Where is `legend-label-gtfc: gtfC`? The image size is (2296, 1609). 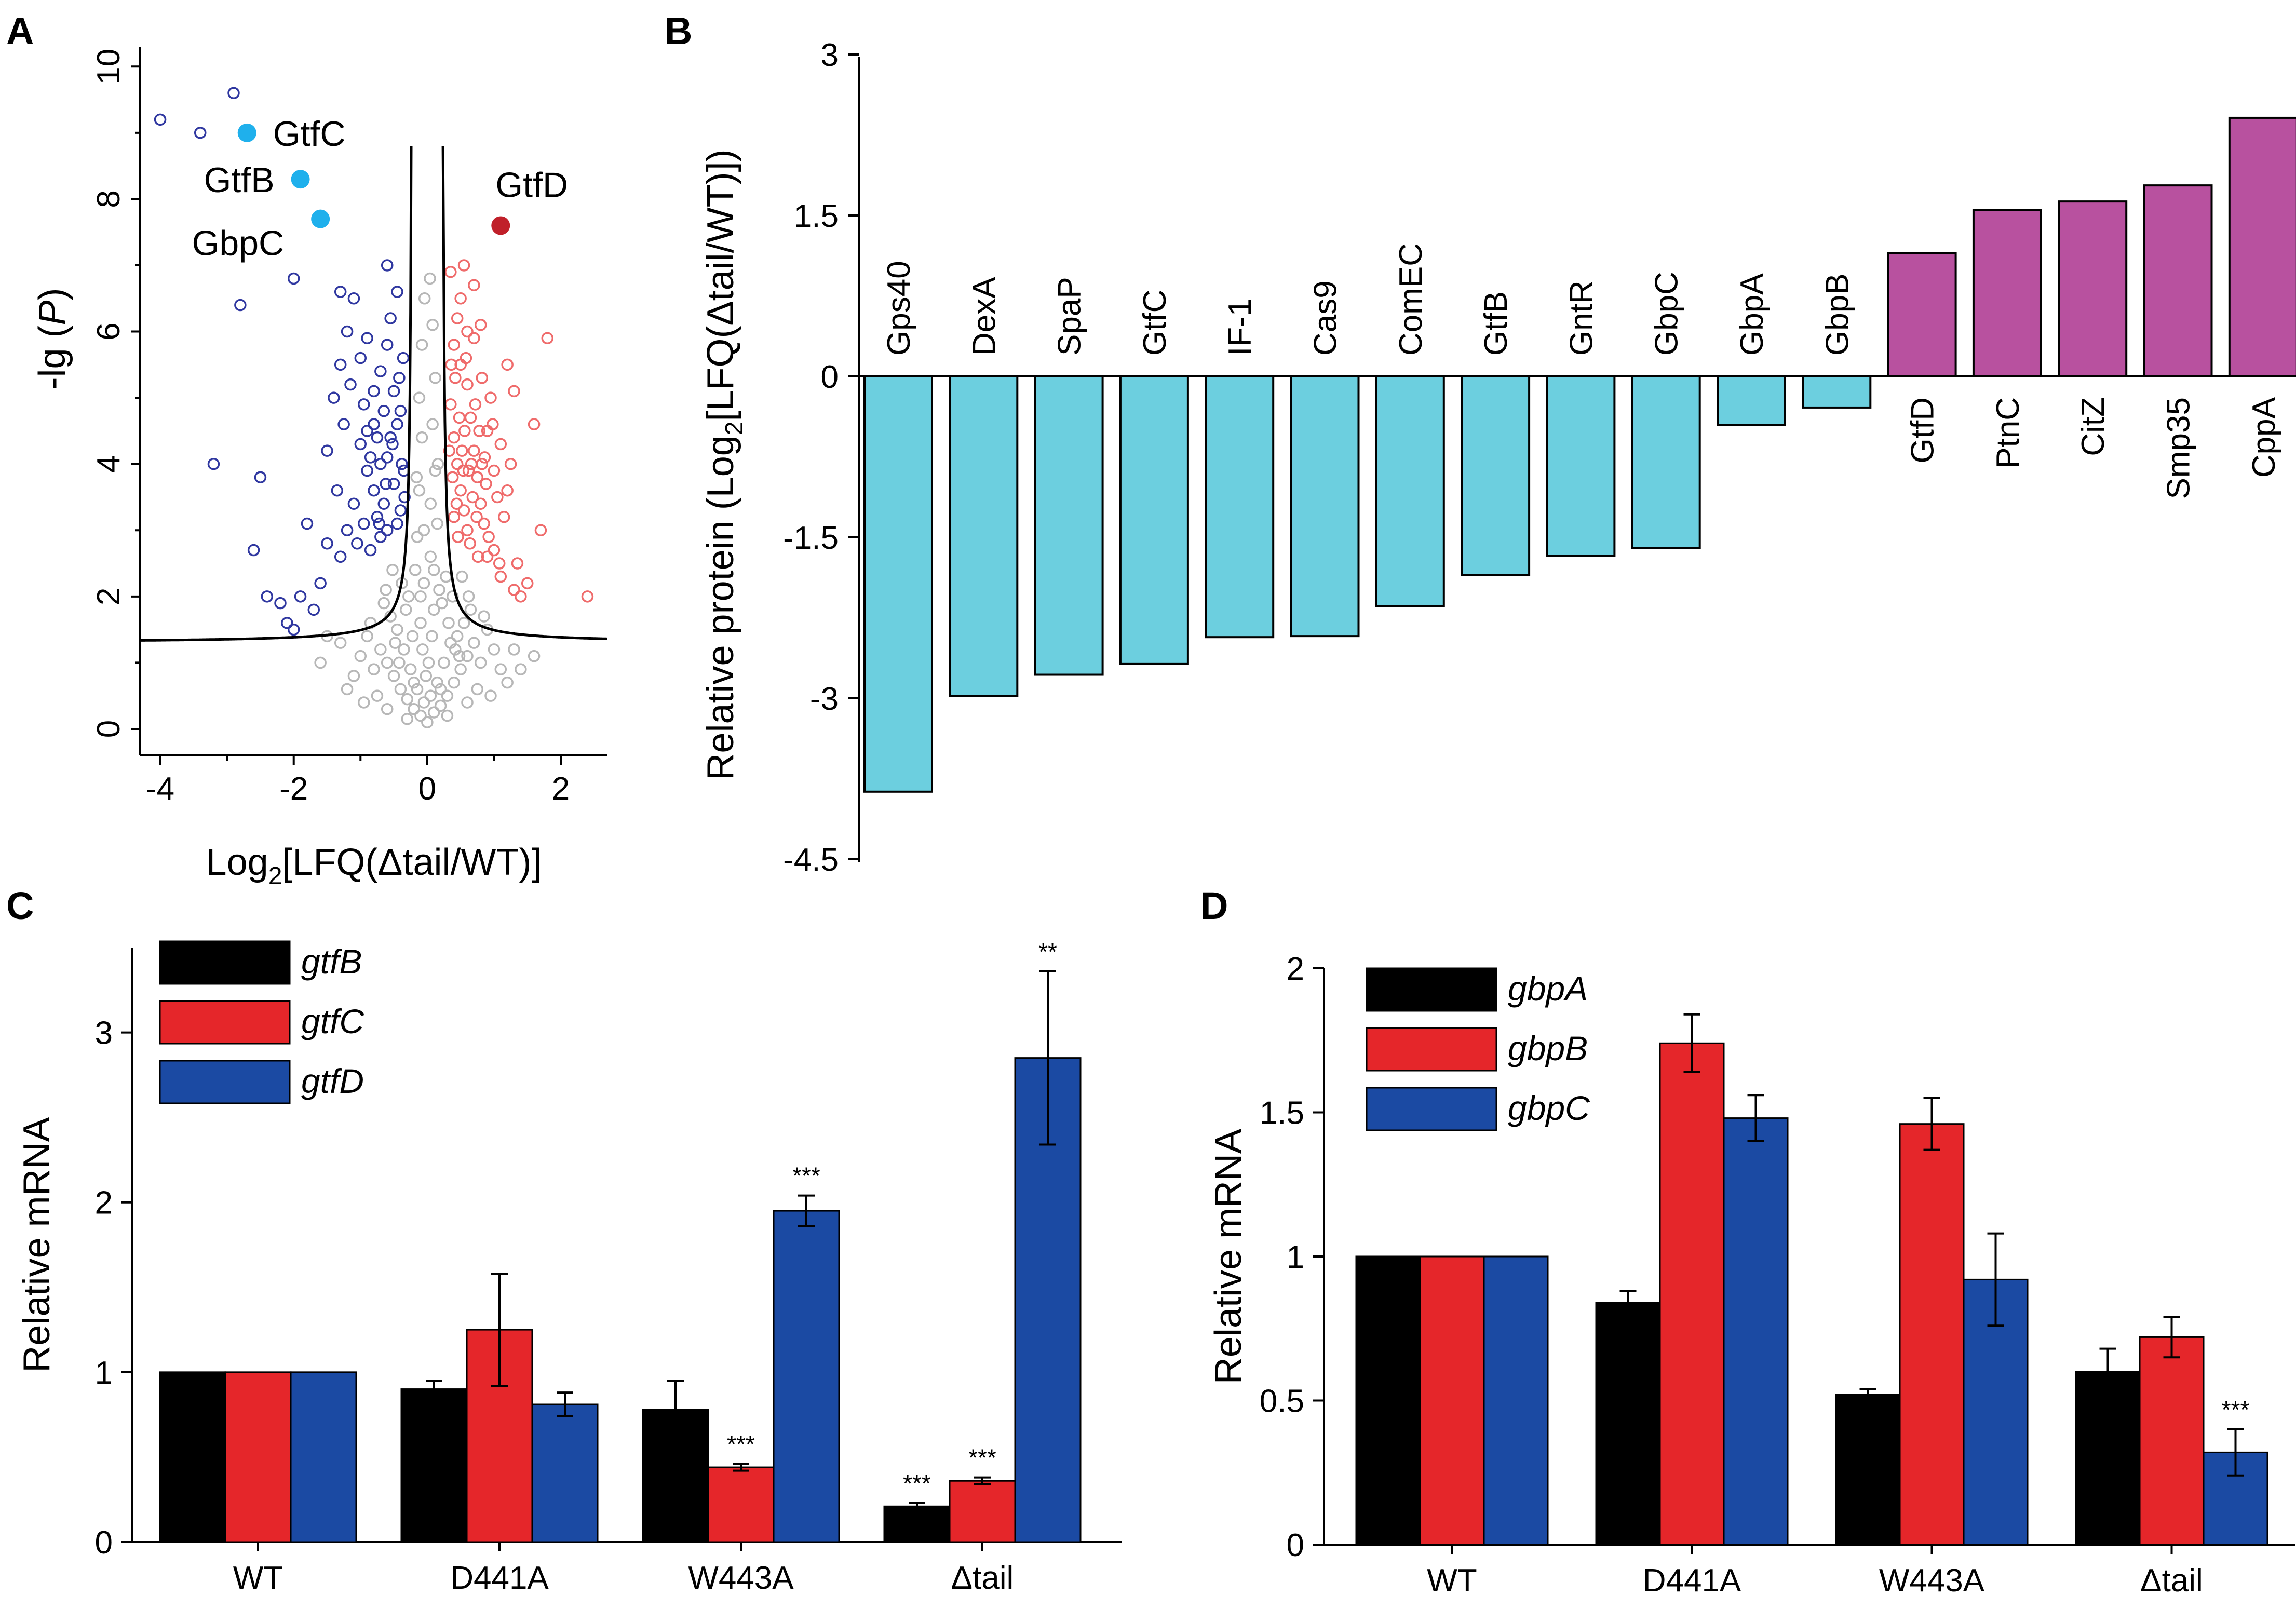 legend-label-gtfc: gtfC is located at coordinates (332, 1021).